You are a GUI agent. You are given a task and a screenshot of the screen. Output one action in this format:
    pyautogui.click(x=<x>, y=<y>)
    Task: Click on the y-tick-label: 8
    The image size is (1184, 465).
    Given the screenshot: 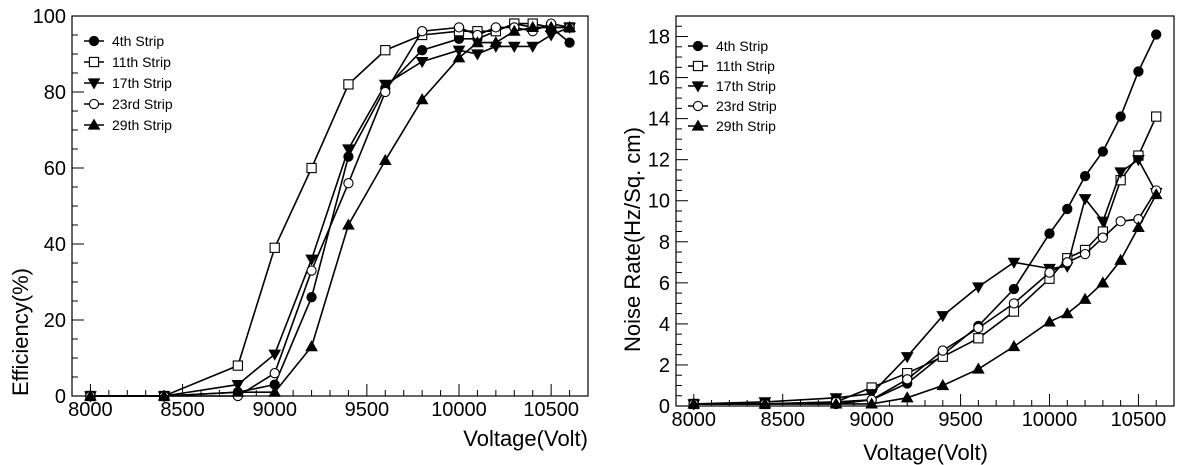 What is the action you would take?
    pyautogui.click(x=664, y=243)
    